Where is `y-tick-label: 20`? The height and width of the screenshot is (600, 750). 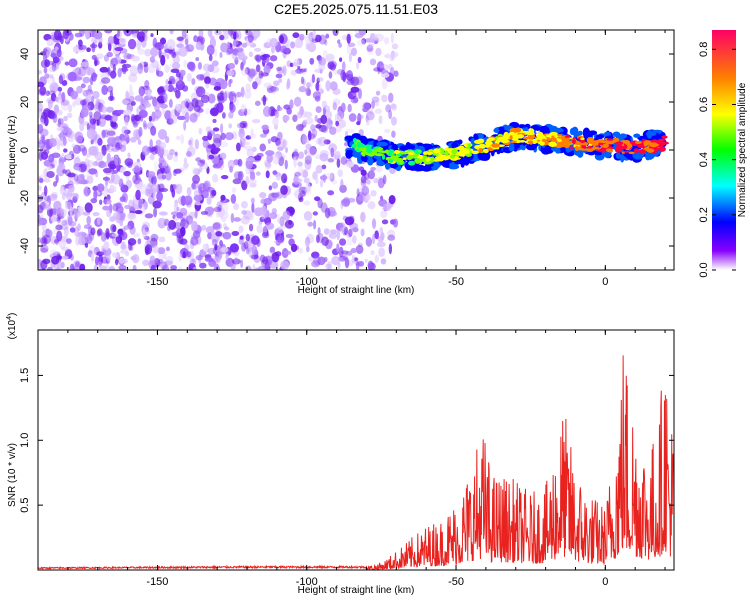
y-tick-label: 20 is located at coordinates (25, 102).